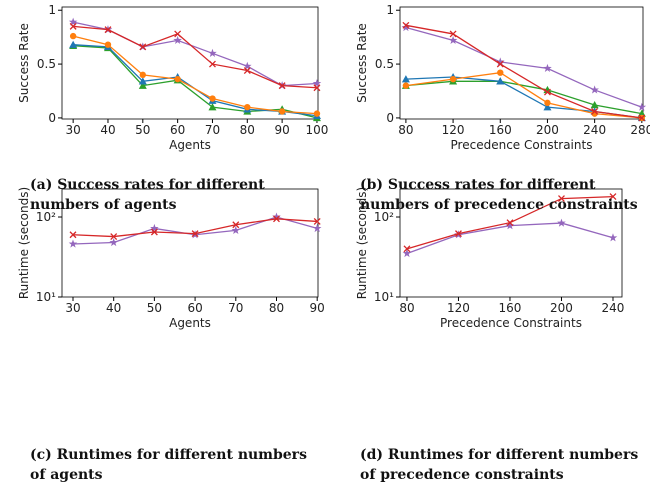  Describe the element at coordinates (113, 308) in the screenshot. I see `x-tick-label: 40` at that location.